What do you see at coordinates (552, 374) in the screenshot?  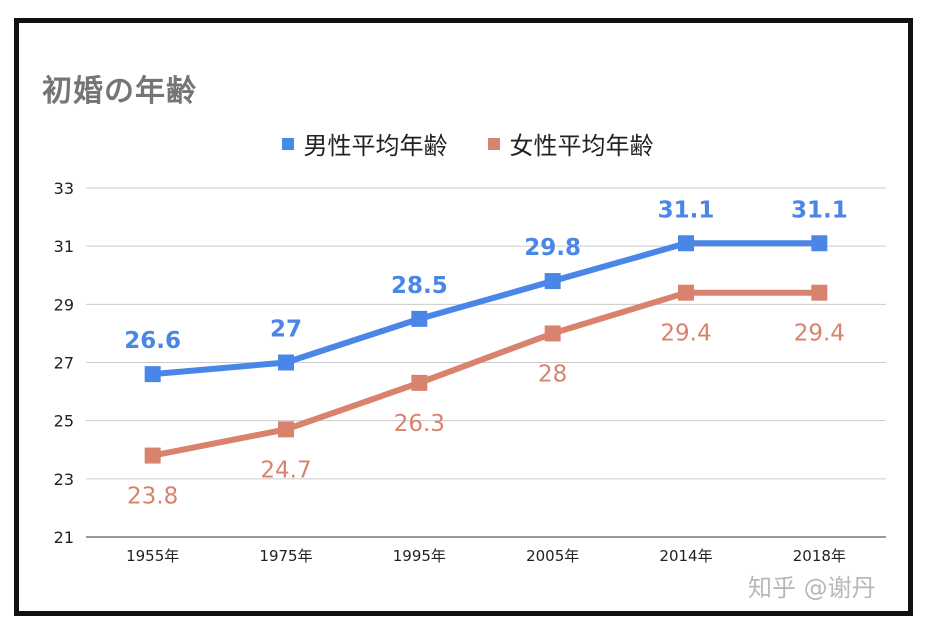 I see `data-label-female: 28` at bounding box center [552, 374].